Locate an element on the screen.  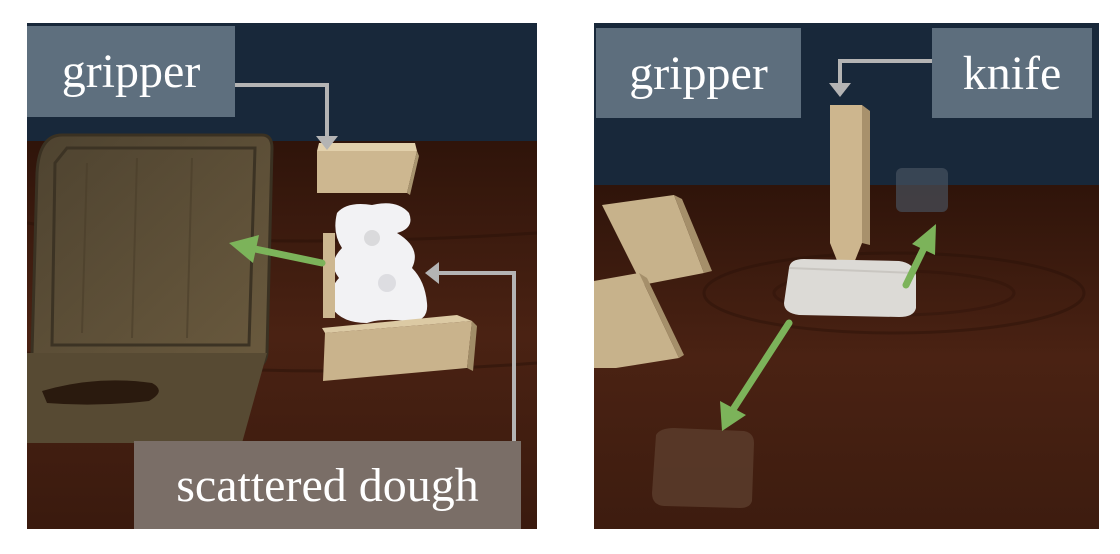
target-cube-ghost is located at coordinates (922, 190).